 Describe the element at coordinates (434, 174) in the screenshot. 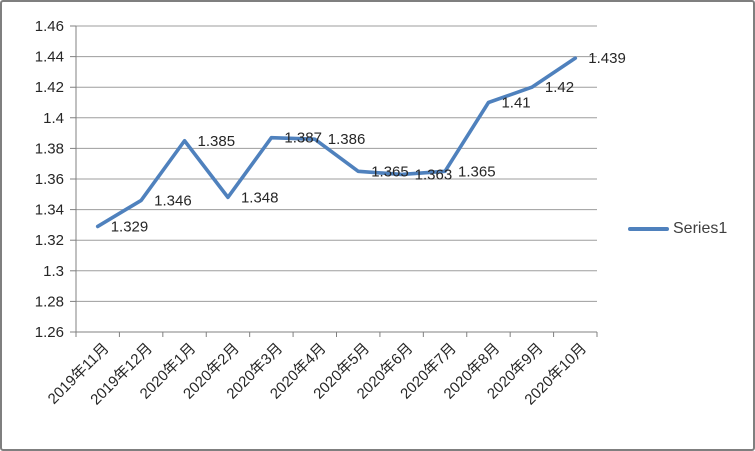

I see `data-label: 1.363` at that location.